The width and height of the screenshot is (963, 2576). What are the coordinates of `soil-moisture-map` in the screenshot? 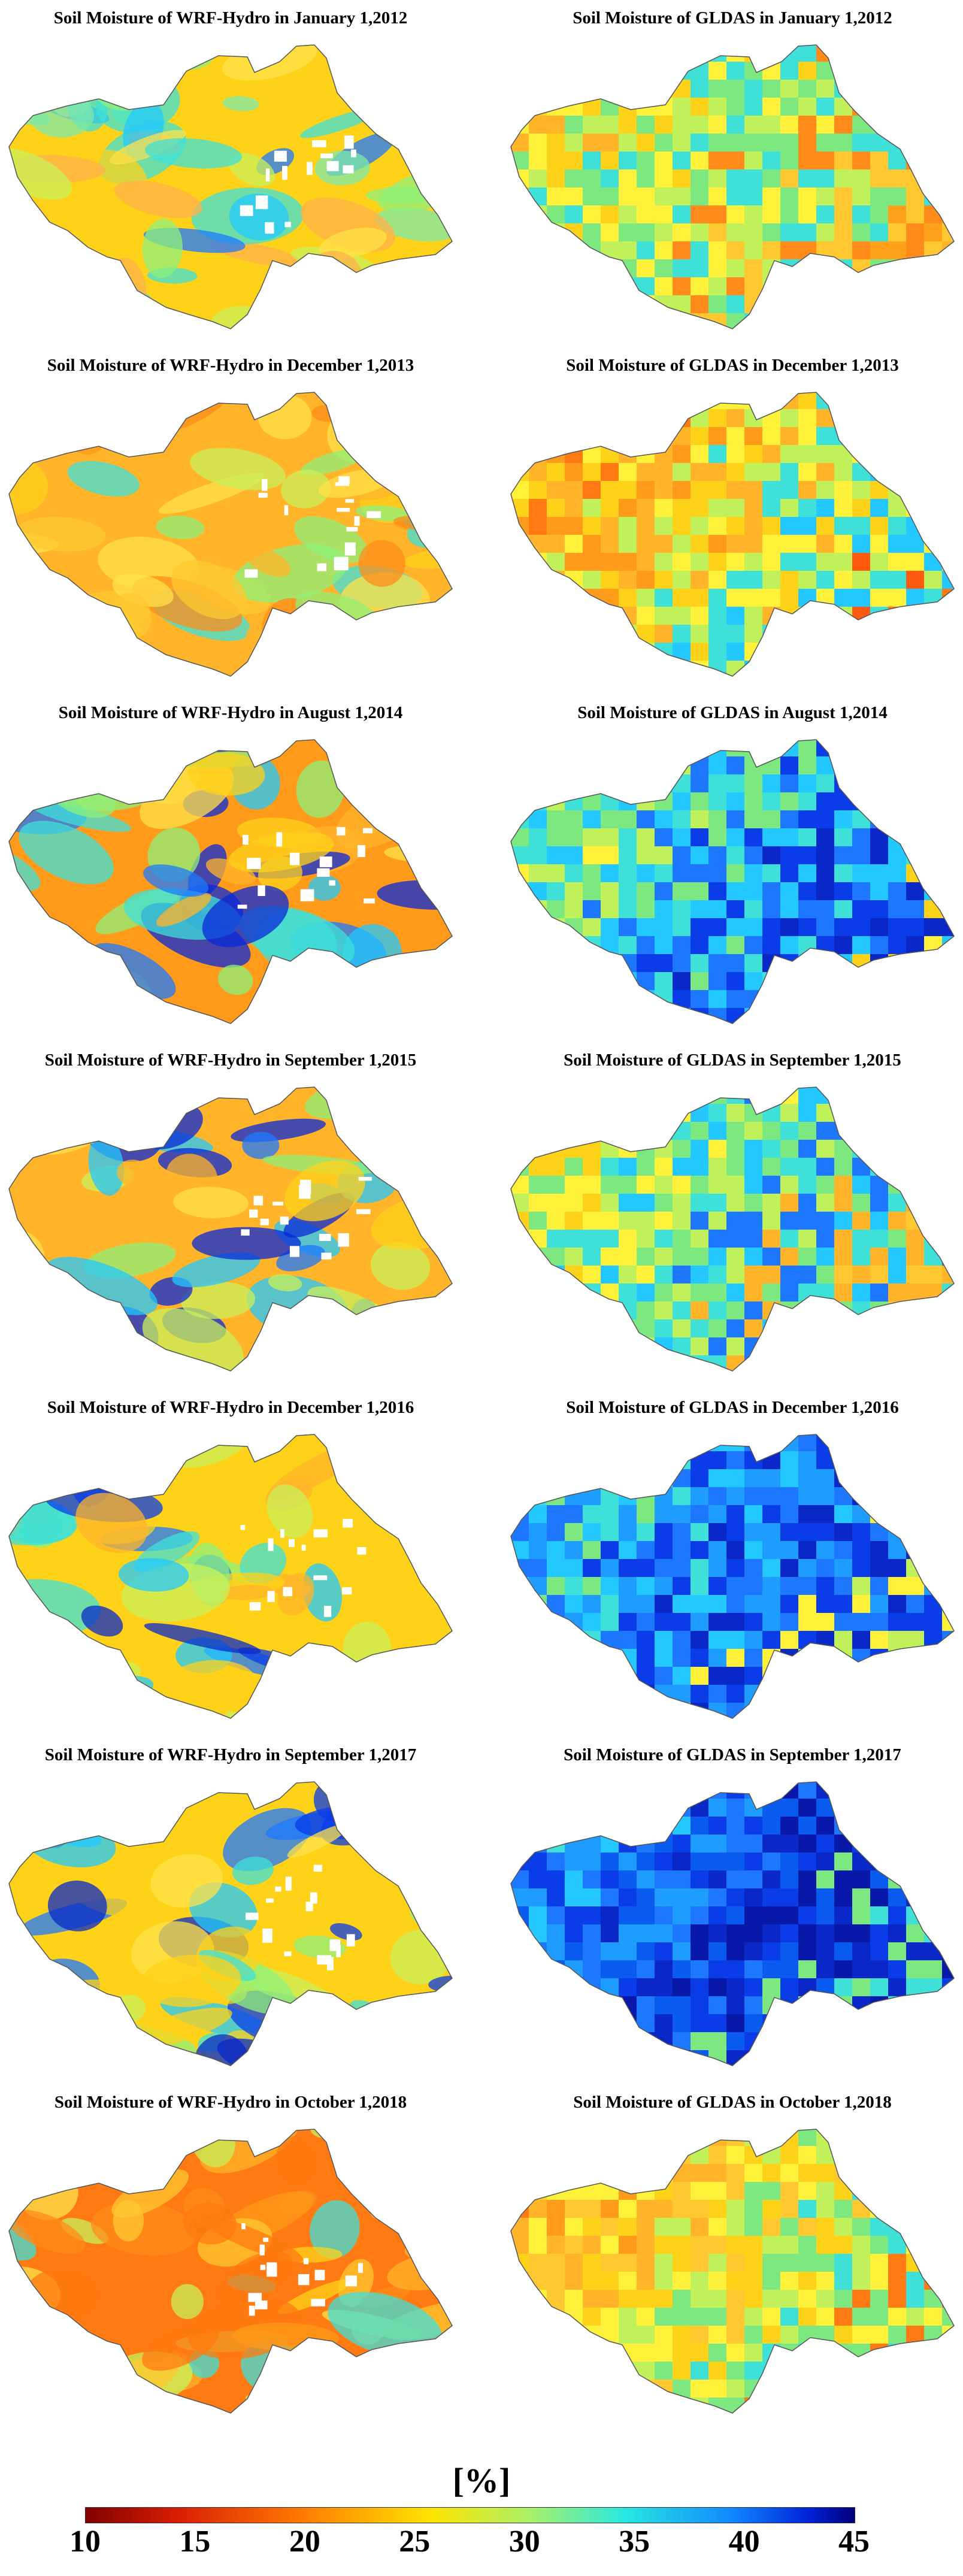 It's located at (230, 186).